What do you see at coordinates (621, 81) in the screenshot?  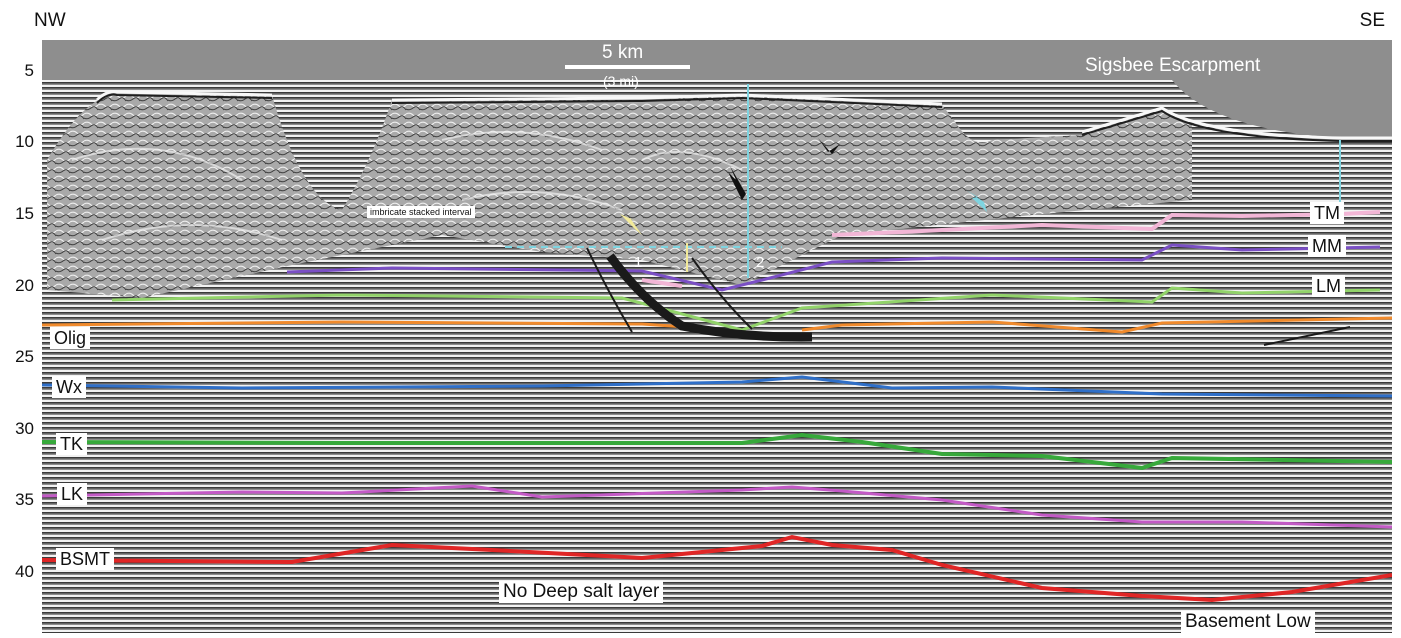 I see `scale-bar-sub-label: (3 mi)` at bounding box center [621, 81].